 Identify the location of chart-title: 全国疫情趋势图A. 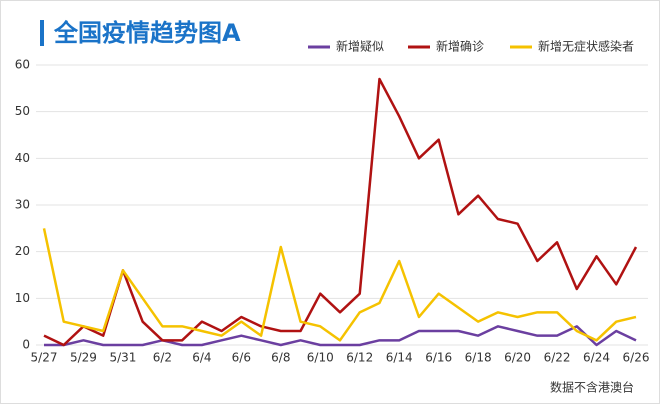
(147, 33).